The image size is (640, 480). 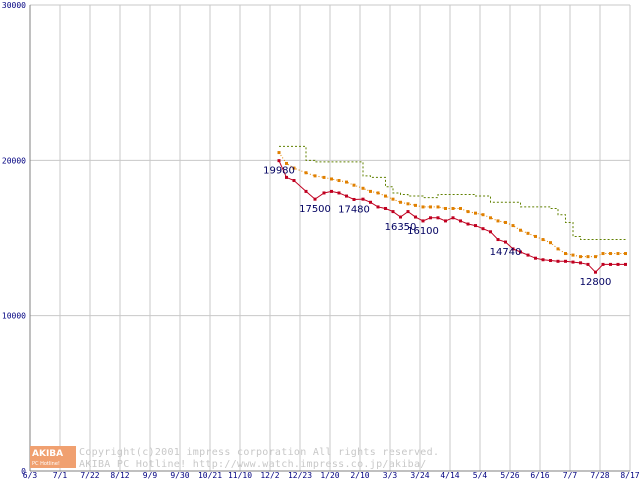 I want to click on x-tick-label: 9/30, so click(x=179, y=475).